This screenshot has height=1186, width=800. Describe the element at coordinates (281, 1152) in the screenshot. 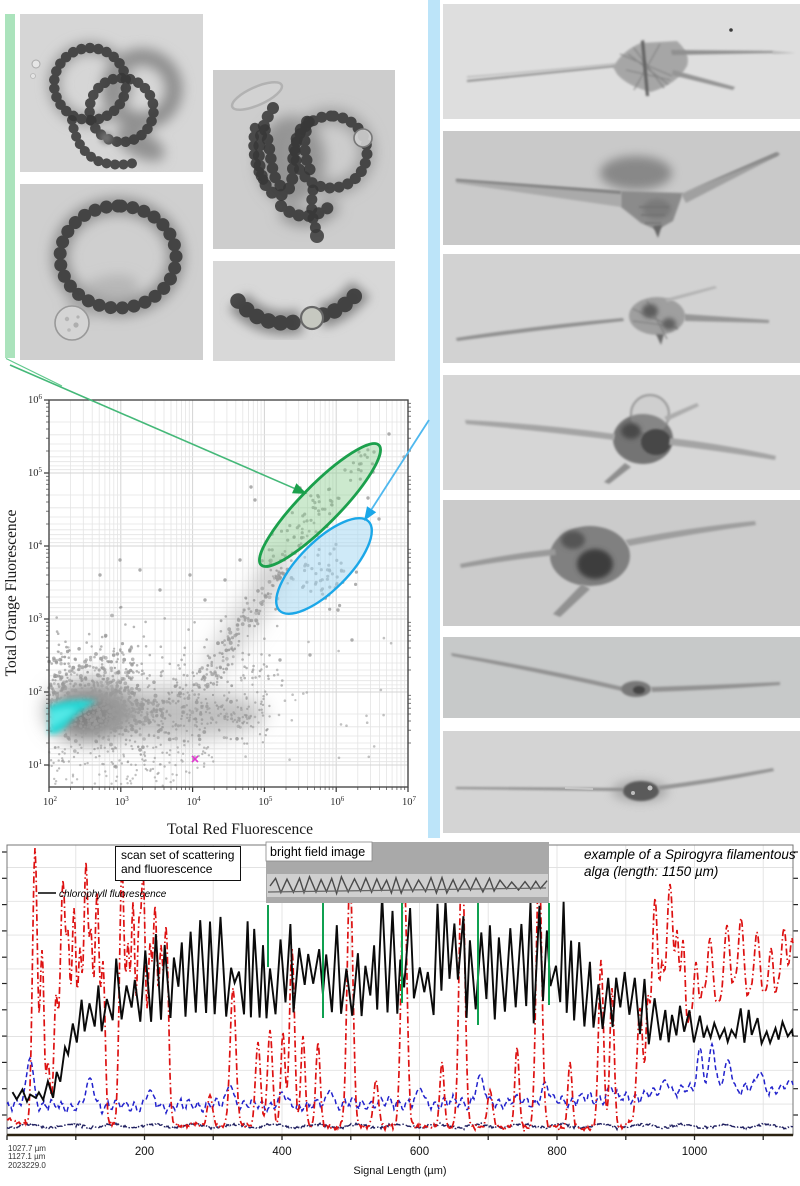

I see `svg-text: 400` at that location.